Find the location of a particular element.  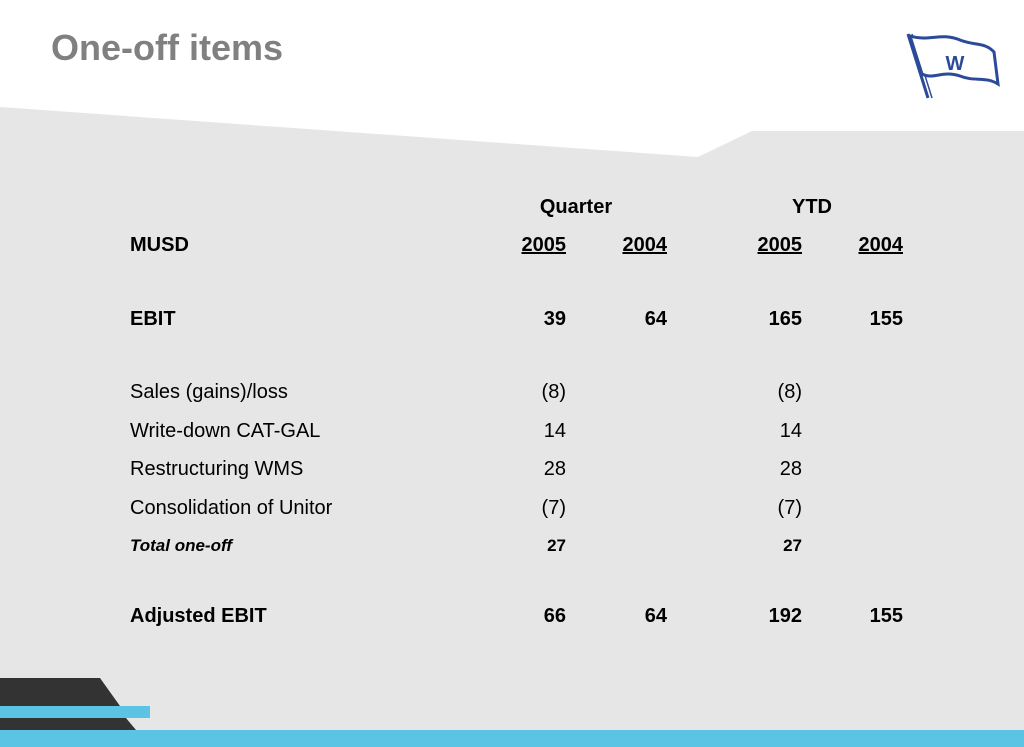

row-label-consolidation: Consolidation of Unitor is located at coordinates (231, 508).